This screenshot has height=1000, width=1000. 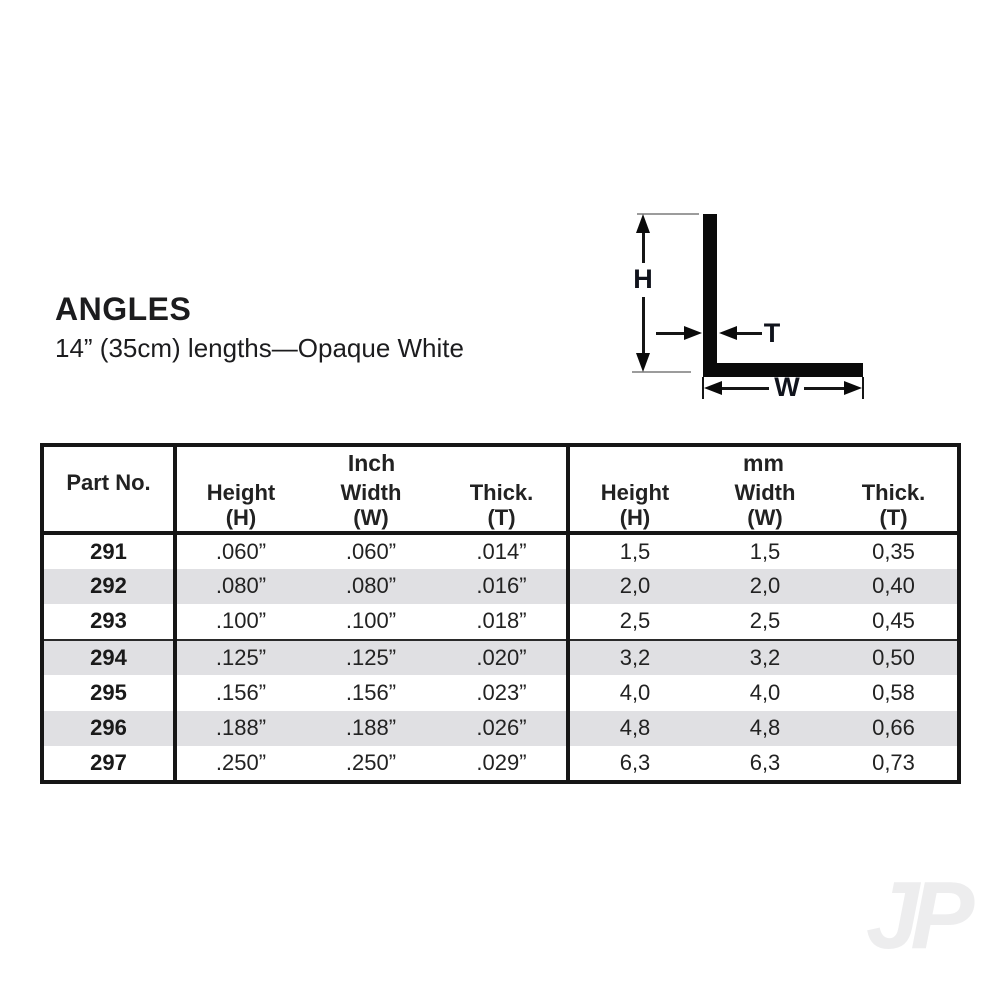 I want to click on t-pointer-line-left, so click(x=670, y=333).